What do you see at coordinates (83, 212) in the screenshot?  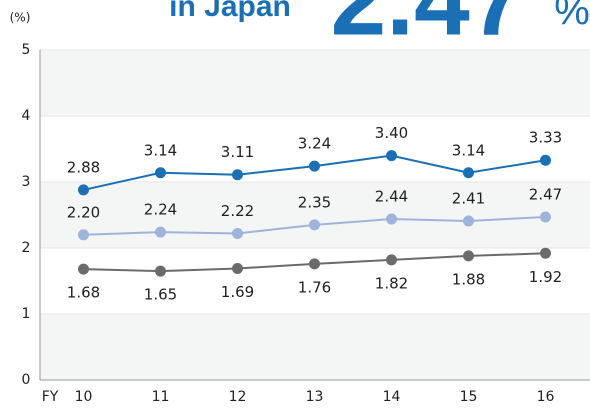 I see `data-label: 2.20` at bounding box center [83, 212].